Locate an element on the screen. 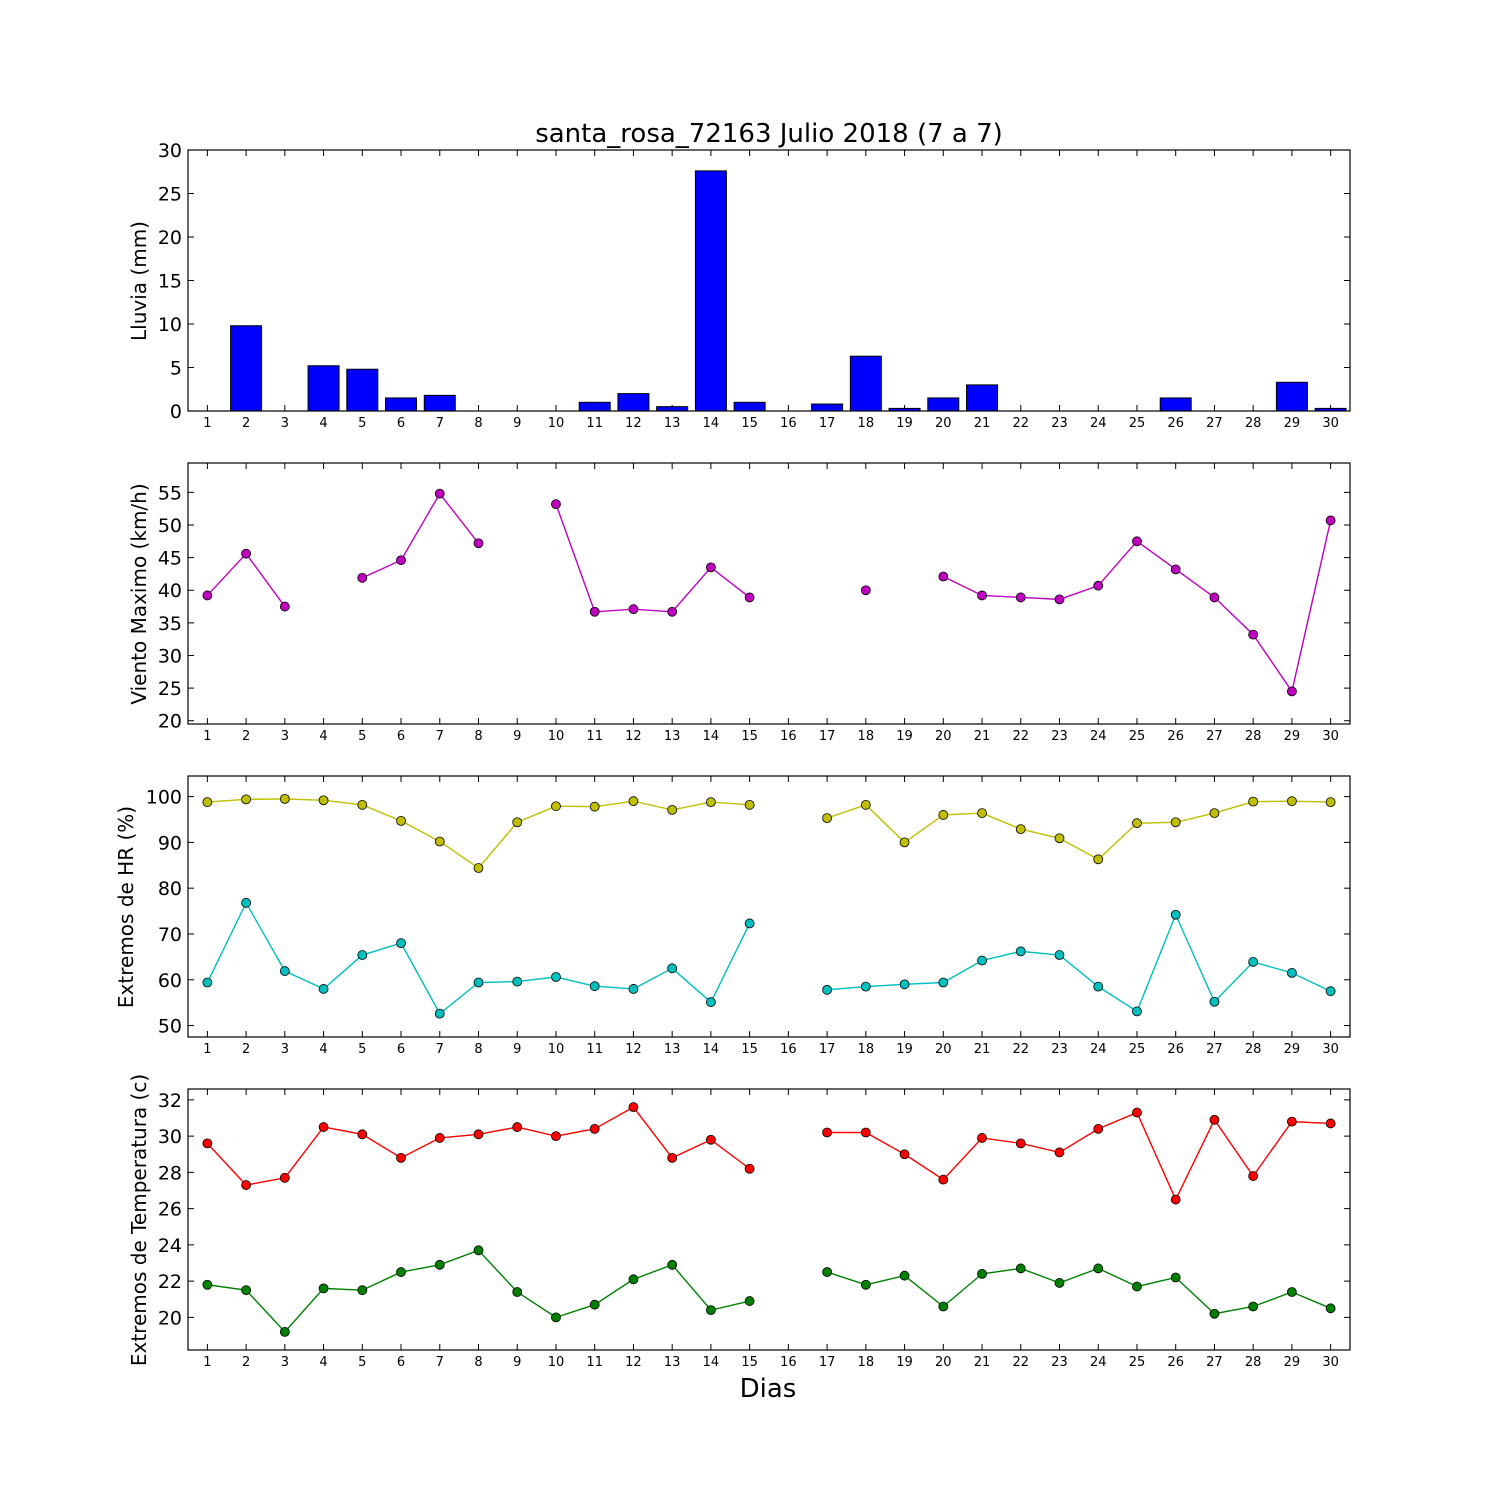  y-tick-label: 45 is located at coordinates (170, 559).